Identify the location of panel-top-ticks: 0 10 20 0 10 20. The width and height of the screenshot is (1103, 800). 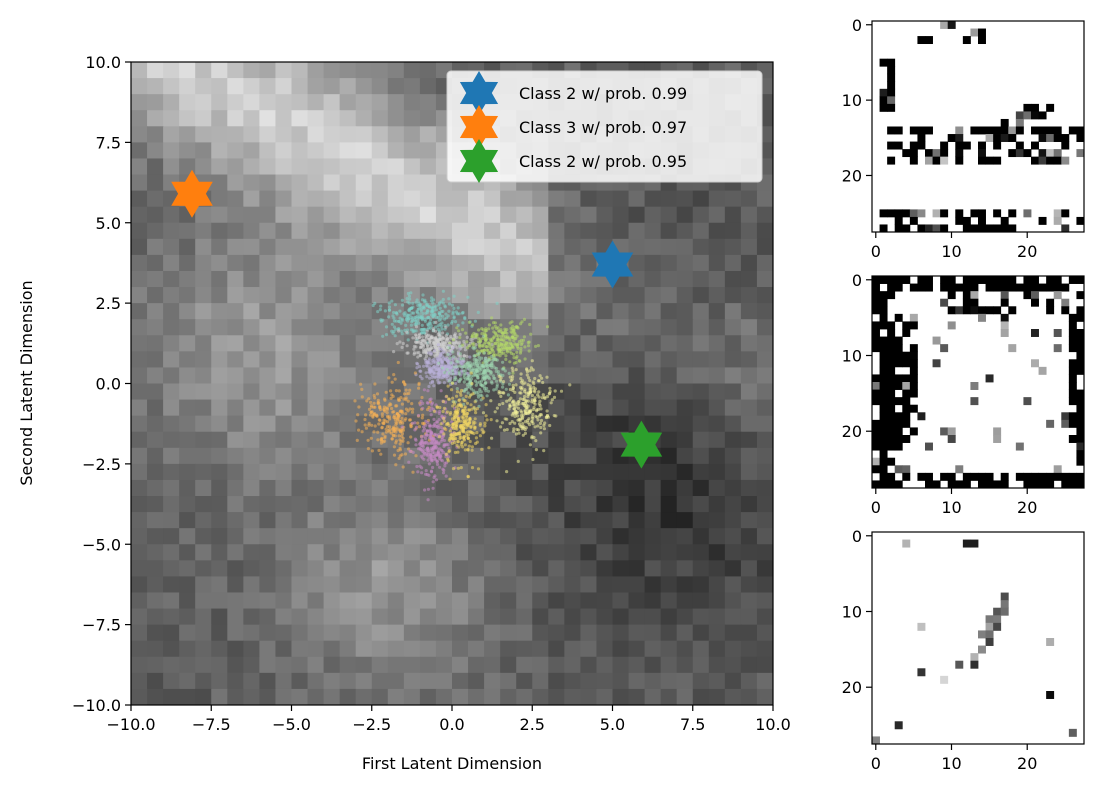
(940, 138).